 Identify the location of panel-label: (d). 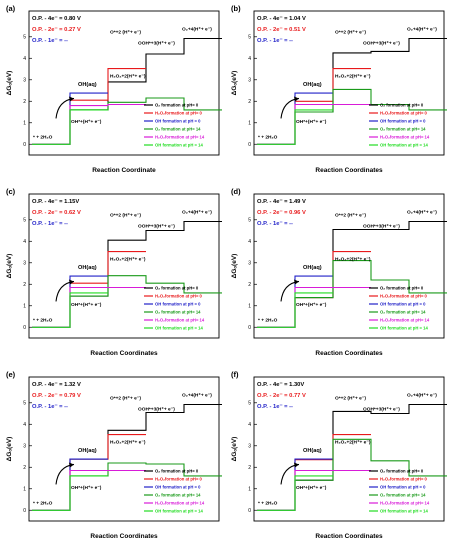
(236, 191).